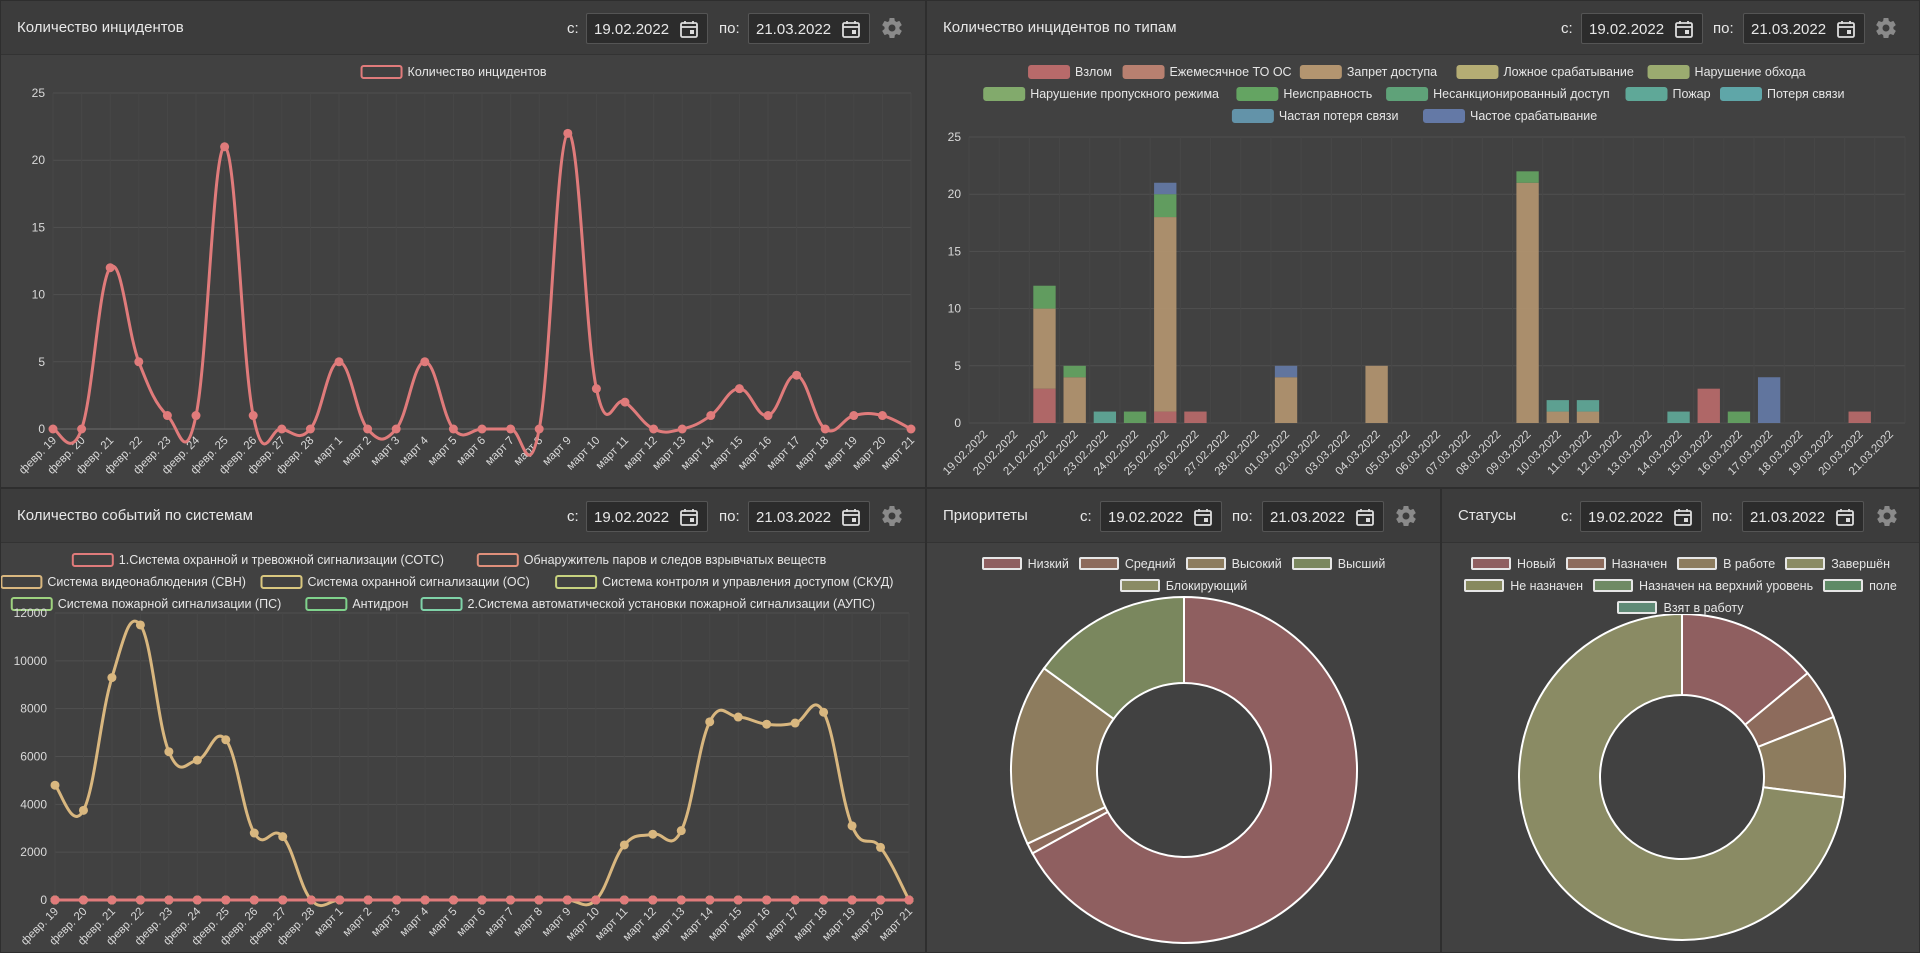  What do you see at coordinates (1860, 586) in the screenshot?
I see `legend-item: поле` at bounding box center [1860, 586].